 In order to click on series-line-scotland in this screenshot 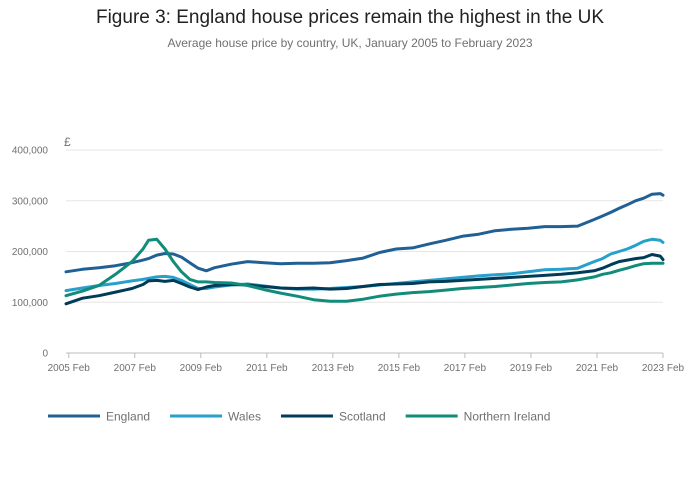, I will do `click(364, 279)`.